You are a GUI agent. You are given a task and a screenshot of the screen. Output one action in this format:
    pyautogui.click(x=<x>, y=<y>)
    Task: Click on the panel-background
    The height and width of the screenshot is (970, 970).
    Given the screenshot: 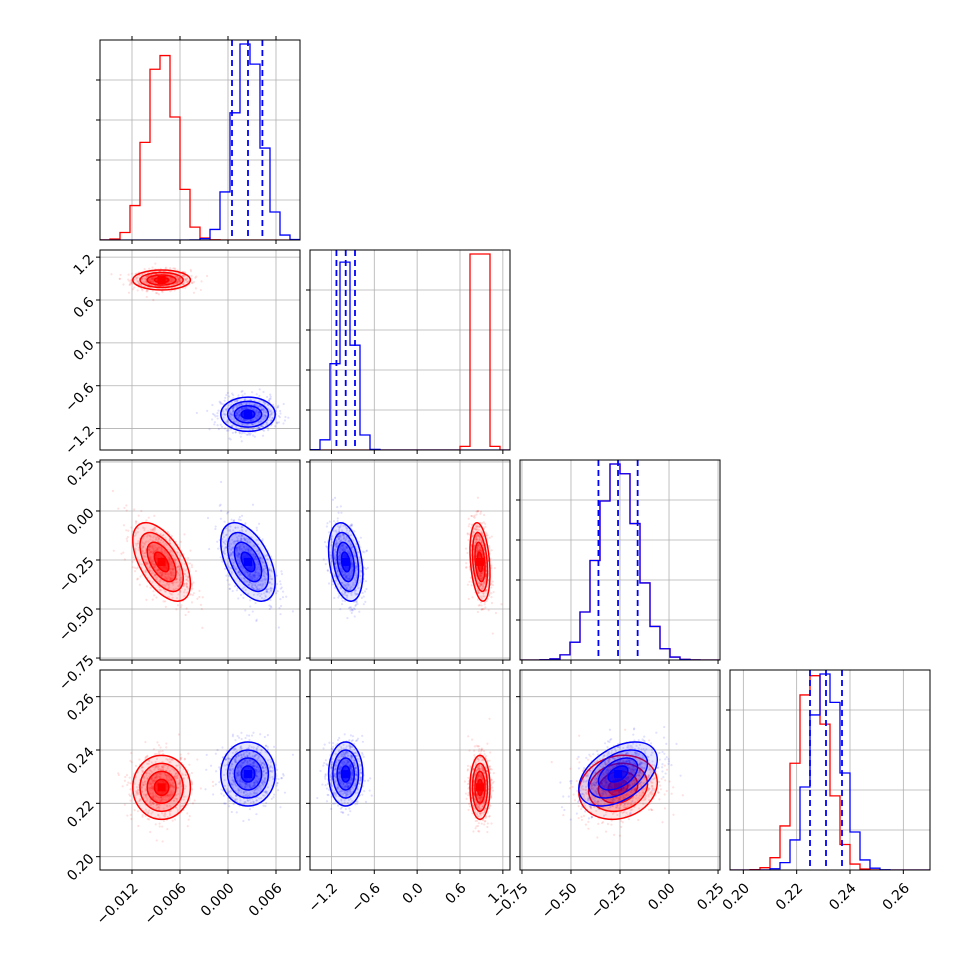 What is the action you would take?
    pyautogui.click(x=200, y=140)
    